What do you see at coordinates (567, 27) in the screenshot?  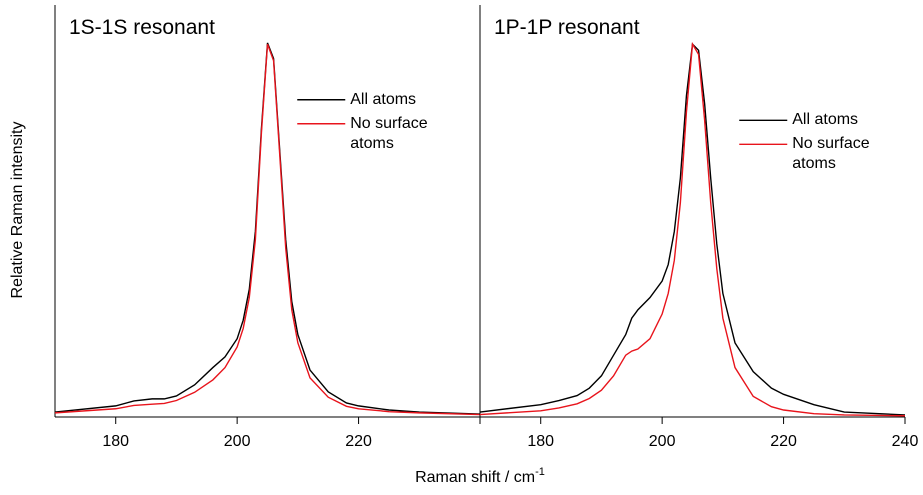 I see `panel-title: 1P-1P resonant` at bounding box center [567, 27].